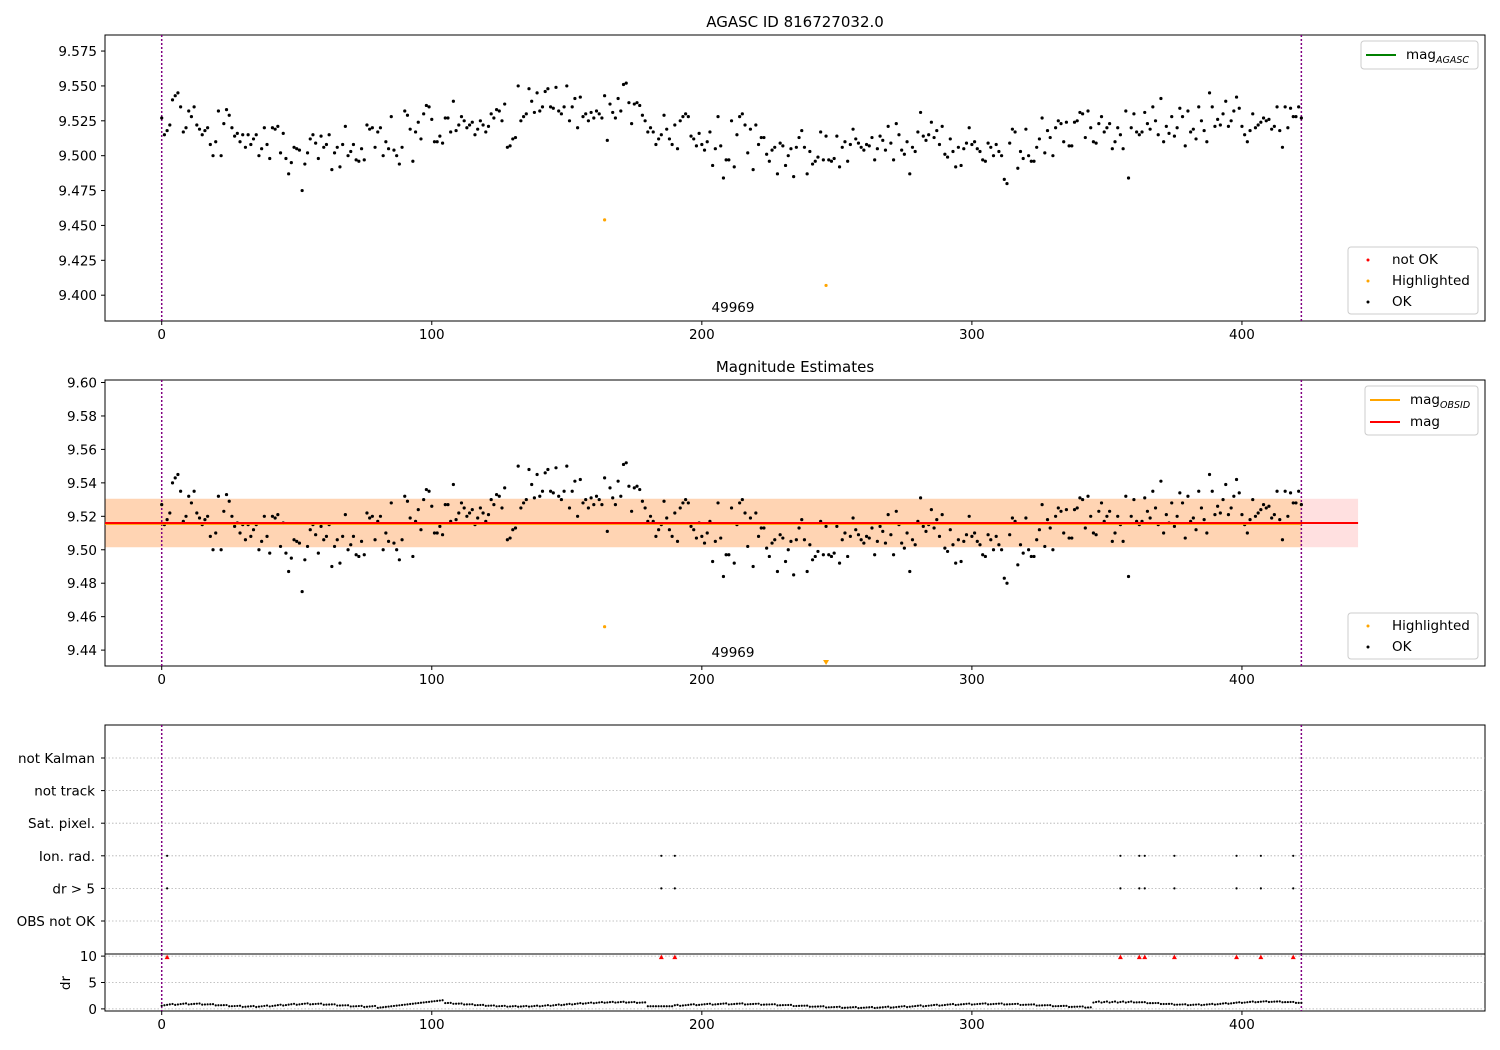  Describe the element at coordinates (1413, 280) in the screenshot. I see `panel1-legend-markers: not OK Highlighted OK` at that location.